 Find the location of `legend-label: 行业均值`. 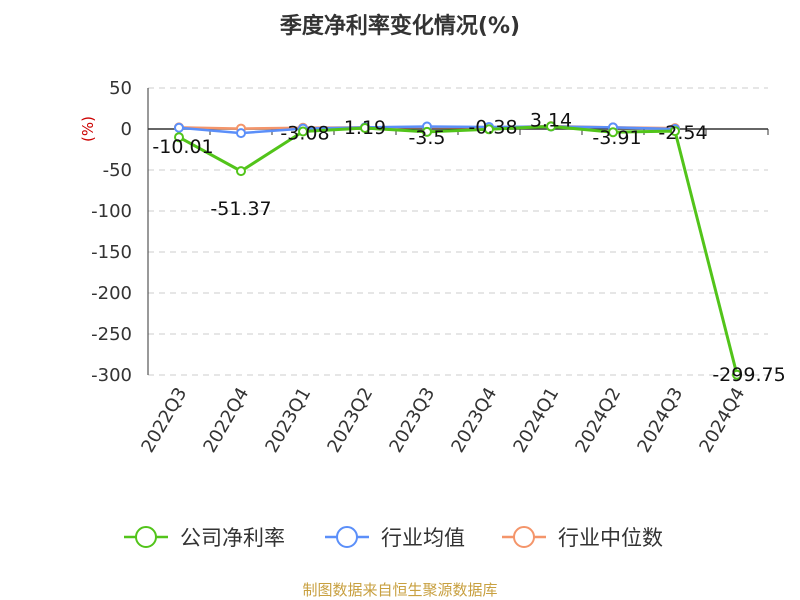

legend-label: 行业均值 is located at coordinates (423, 538).